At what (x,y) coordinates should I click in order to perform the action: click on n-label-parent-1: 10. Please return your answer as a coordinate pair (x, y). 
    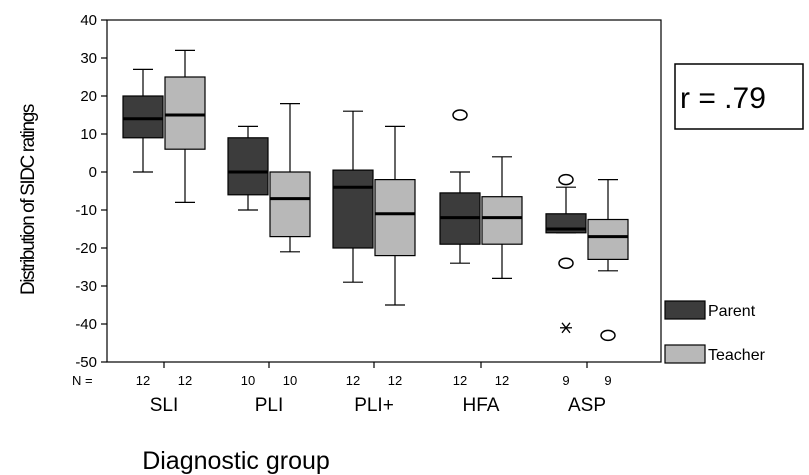
    Looking at the image, I should click on (248, 380).